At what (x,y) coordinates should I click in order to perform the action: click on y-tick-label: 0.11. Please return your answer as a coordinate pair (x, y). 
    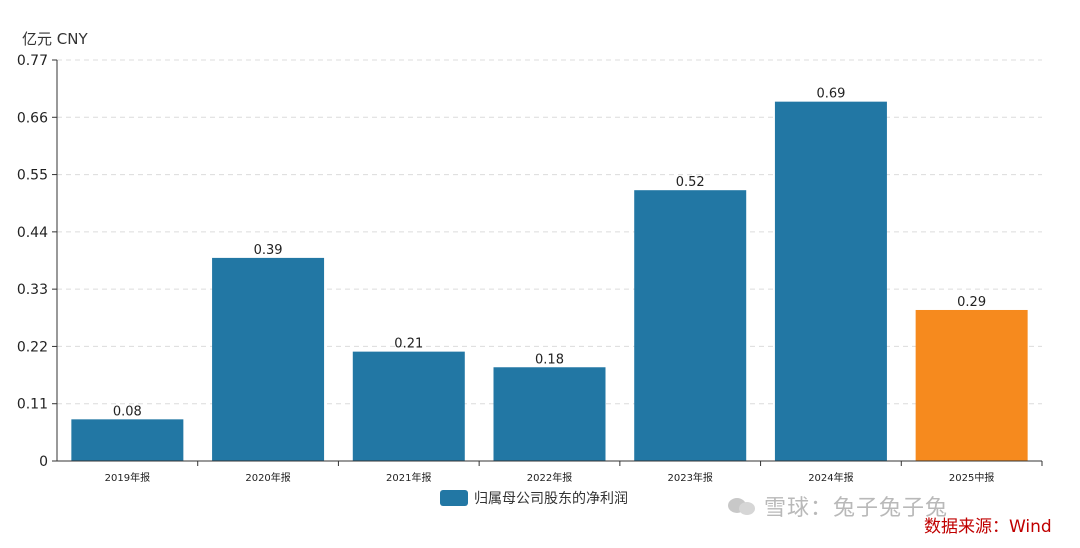
    Looking at the image, I should click on (32, 405).